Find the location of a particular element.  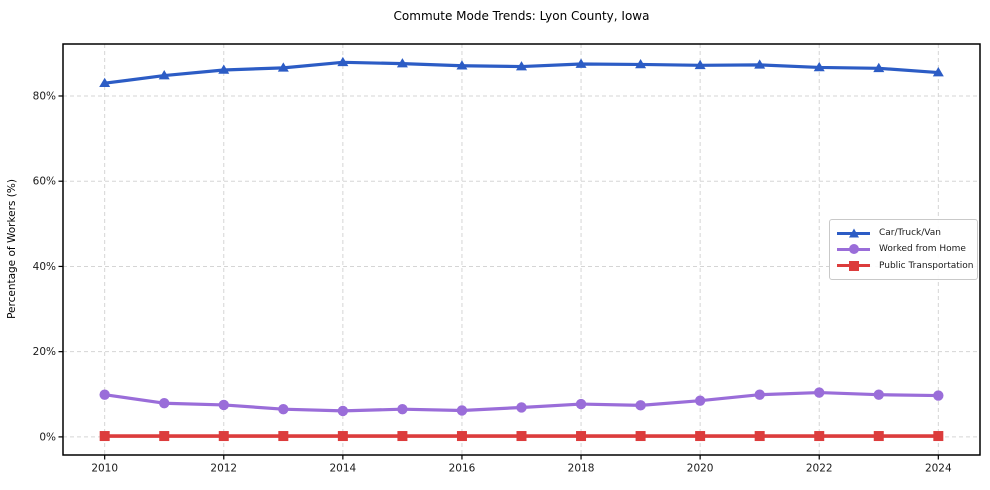

legend-item-worked-from-home: Worked from Home is located at coordinates (903, 249).